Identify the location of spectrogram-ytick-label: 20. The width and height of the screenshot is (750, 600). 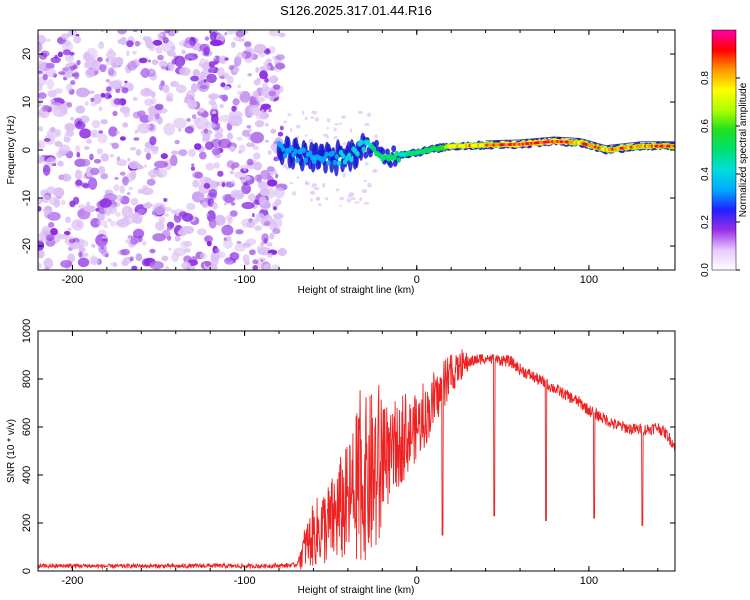
(27, 54).